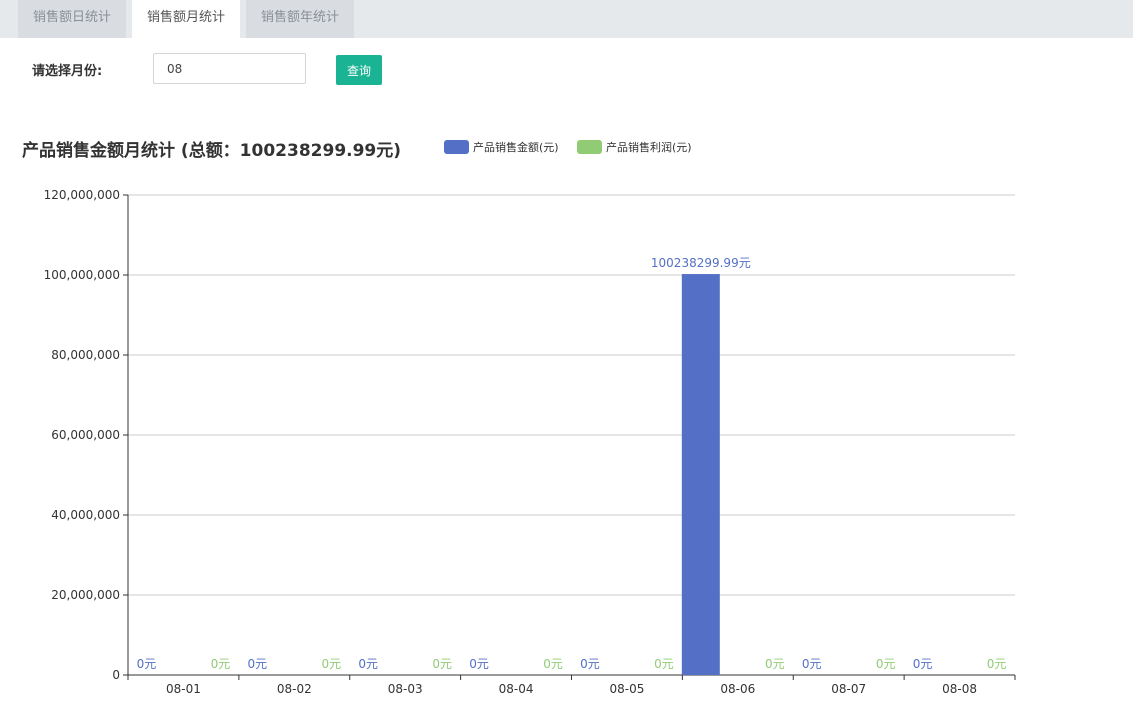 This screenshot has width=1133, height=714. I want to click on x-tick-label: 08-05, so click(627, 689).